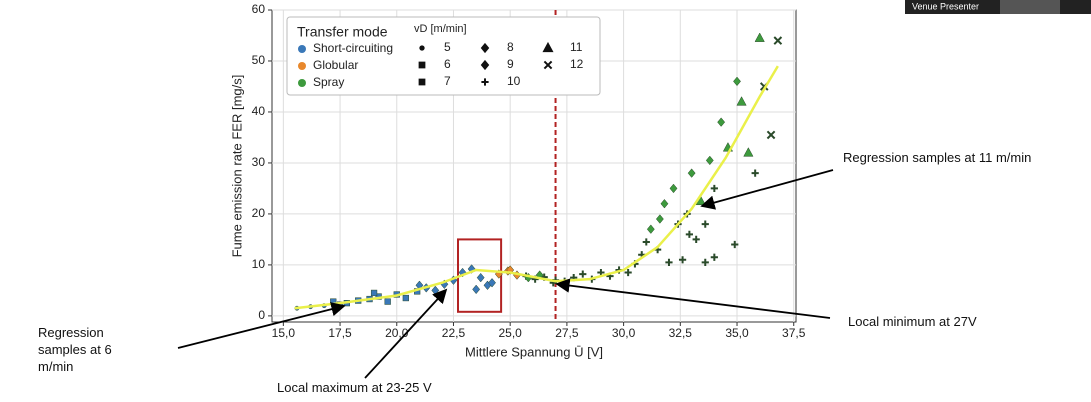 This screenshot has width=1091, height=402. What do you see at coordinates (335, 65) in the screenshot?
I see `legend-label: Globular` at bounding box center [335, 65].